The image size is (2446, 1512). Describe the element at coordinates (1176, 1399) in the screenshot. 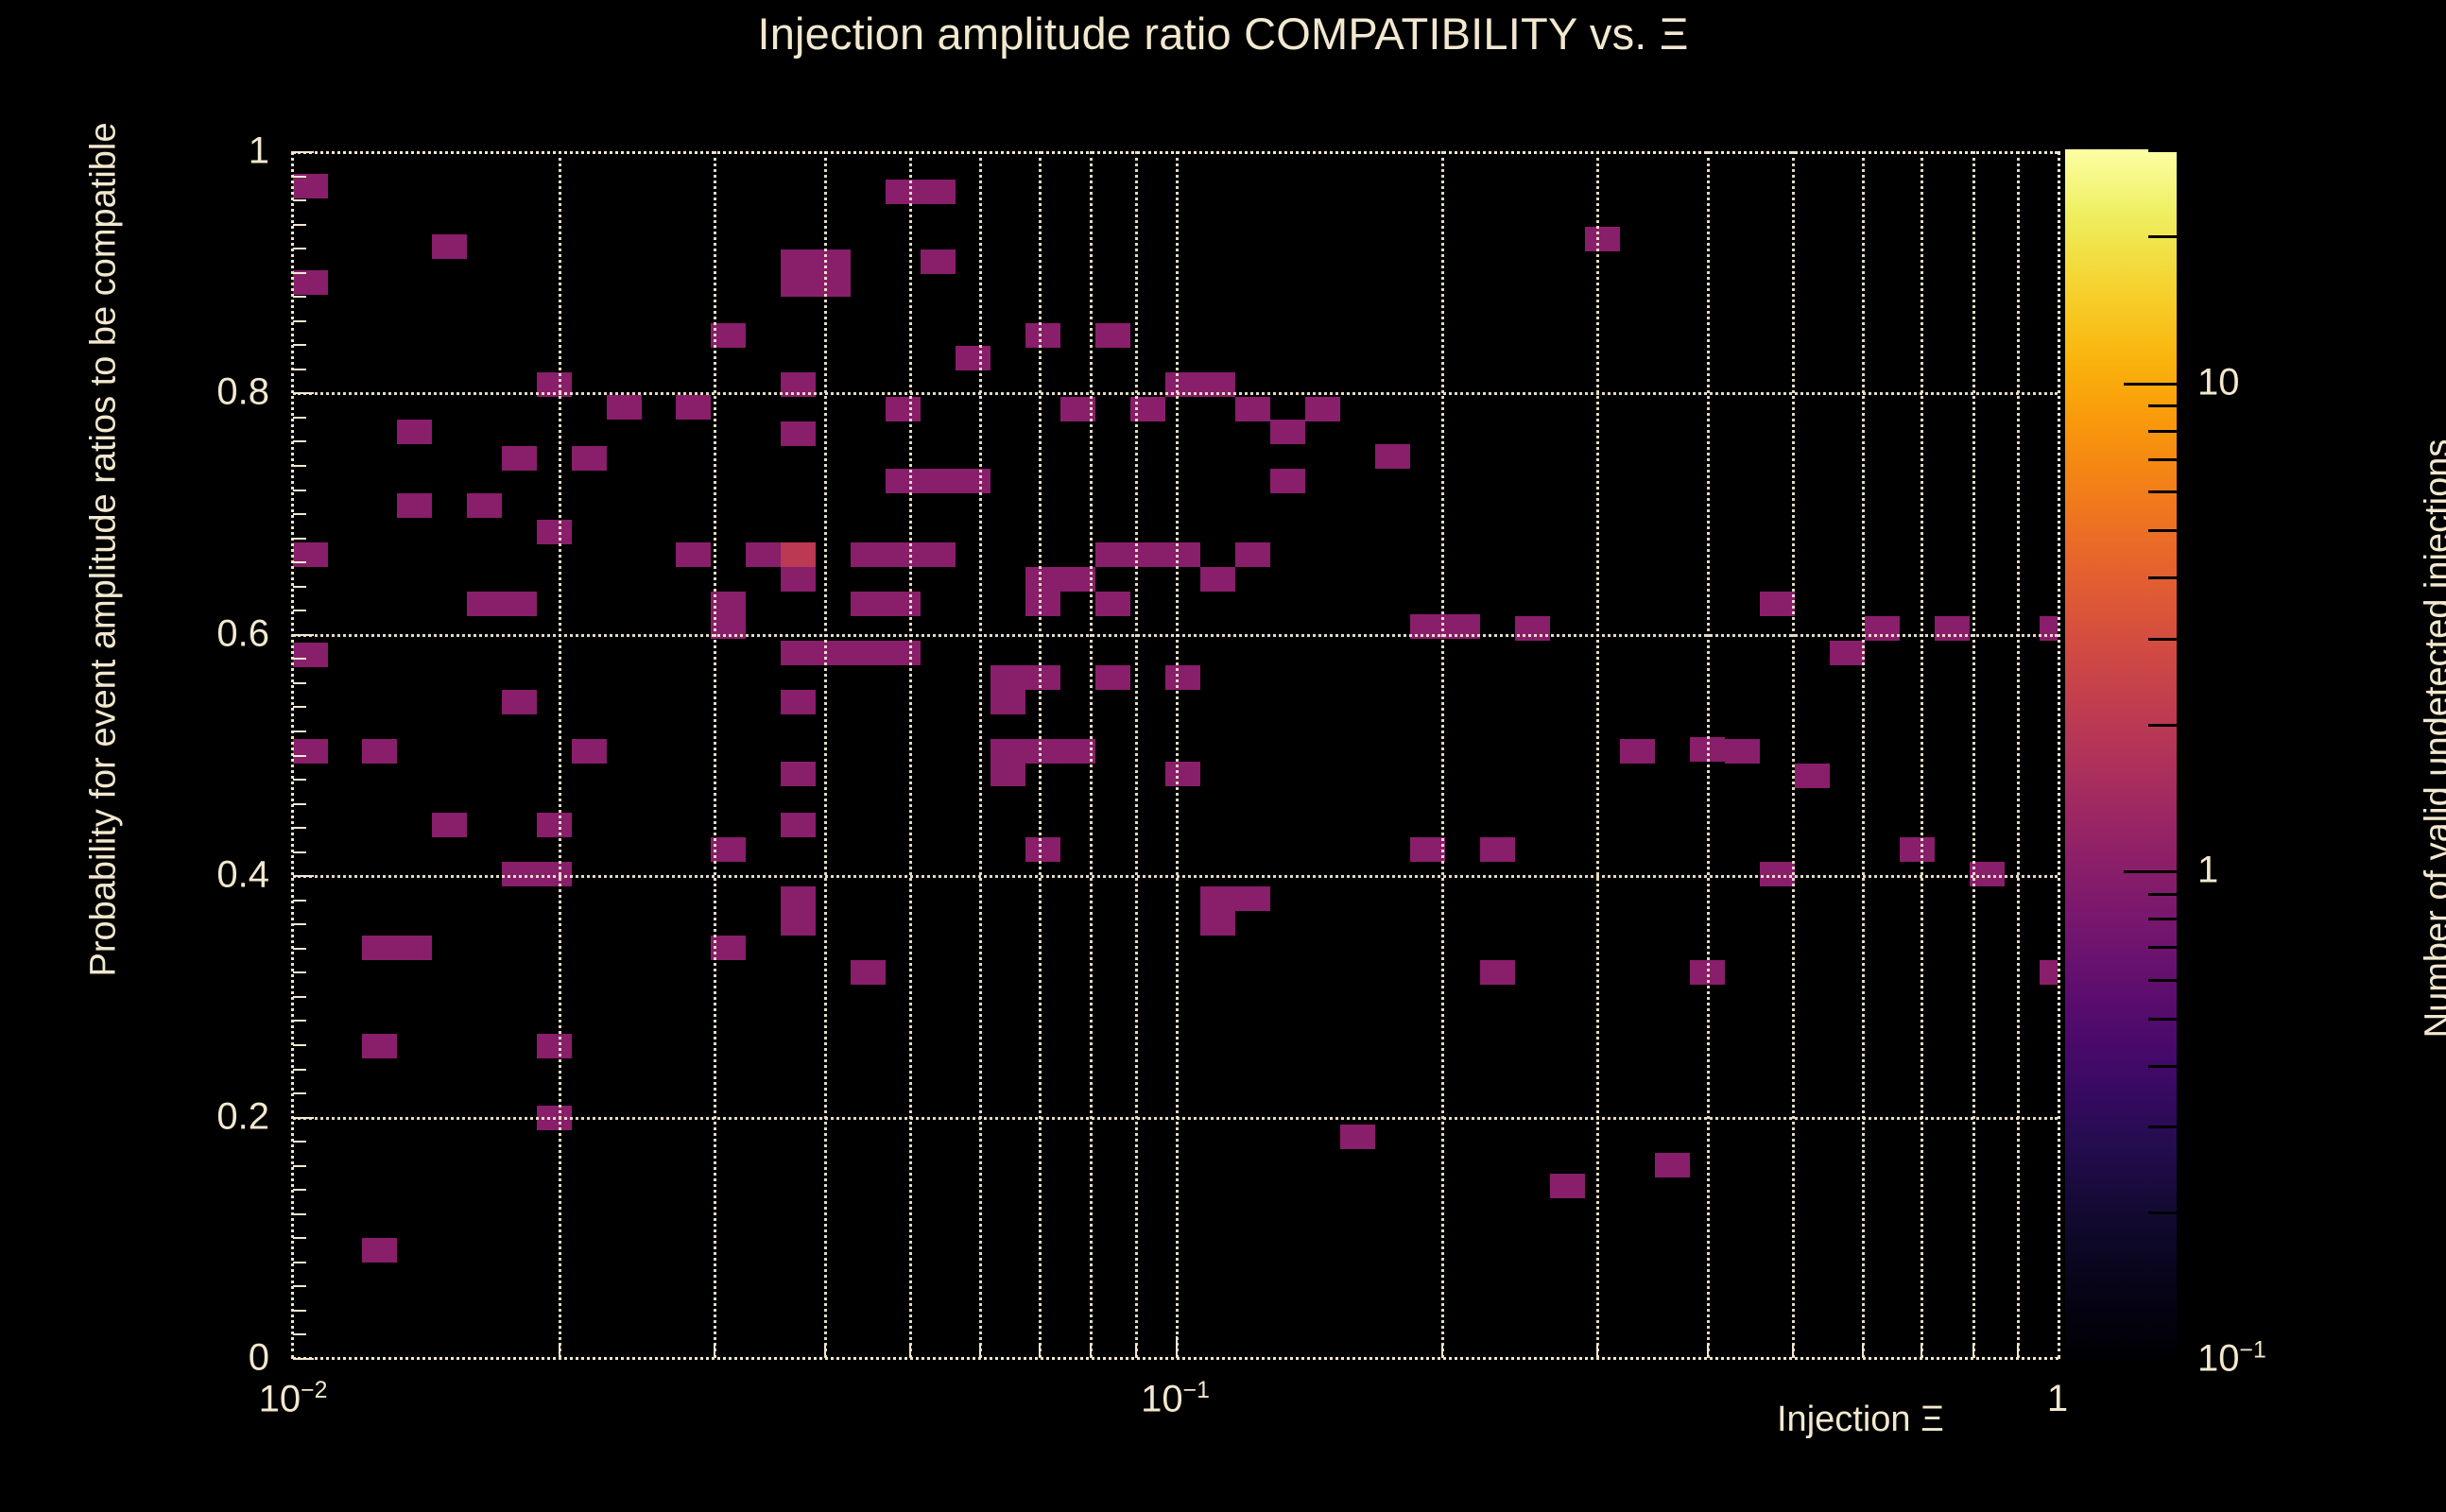

I see `x-tick-label: 10−1` at that location.